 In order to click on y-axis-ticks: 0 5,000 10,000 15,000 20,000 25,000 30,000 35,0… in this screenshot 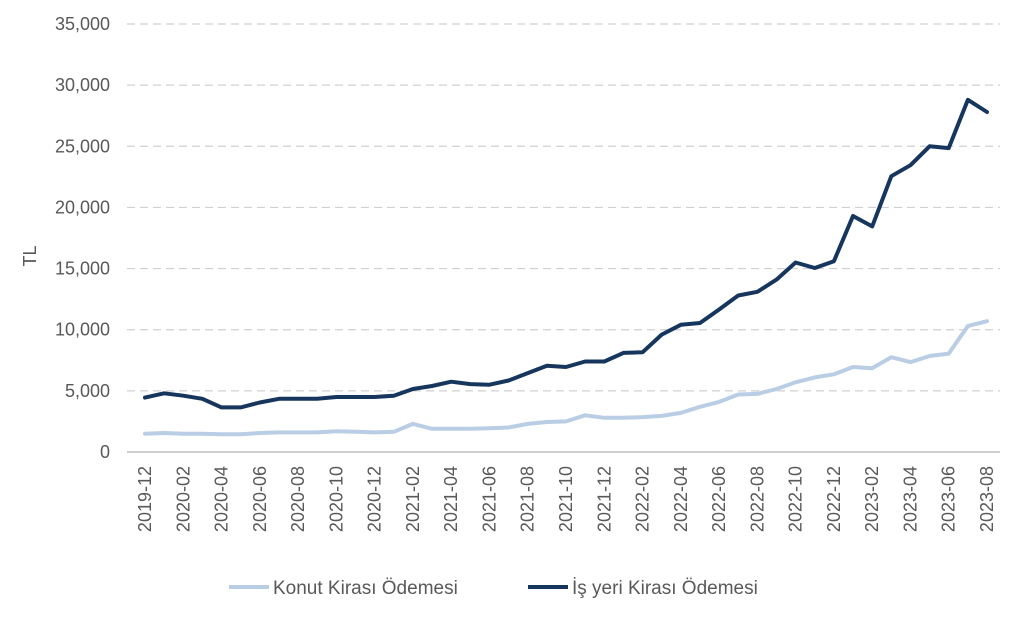, I will do `click(82, 238)`.